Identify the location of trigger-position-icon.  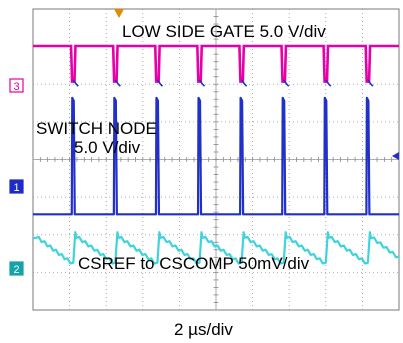
(119, 13).